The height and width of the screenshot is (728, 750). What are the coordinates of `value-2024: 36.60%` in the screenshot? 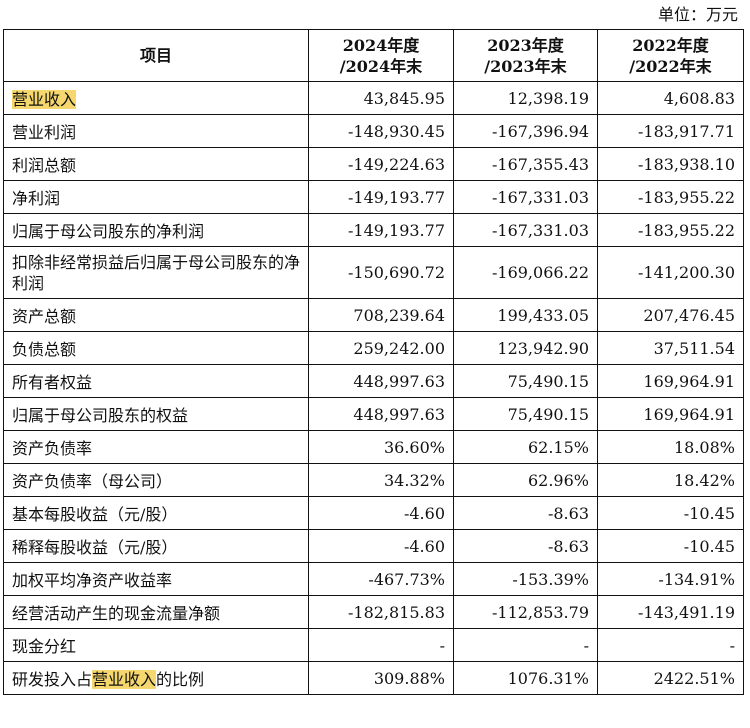 It's located at (381, 447).